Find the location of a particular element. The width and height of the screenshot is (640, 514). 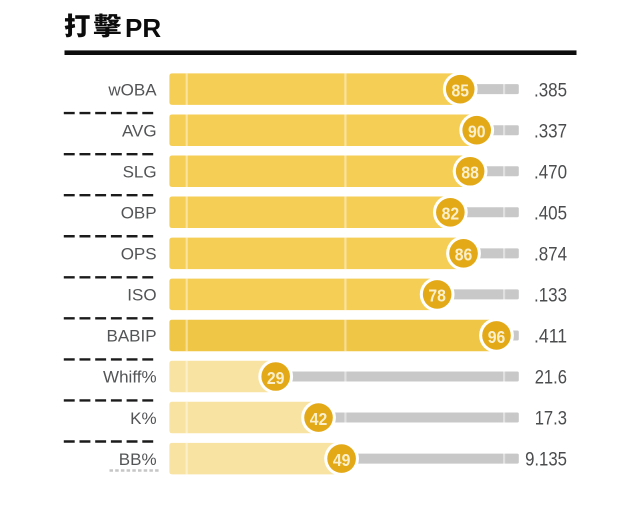

svg-text: SLG is located at coordinates (140, 171).